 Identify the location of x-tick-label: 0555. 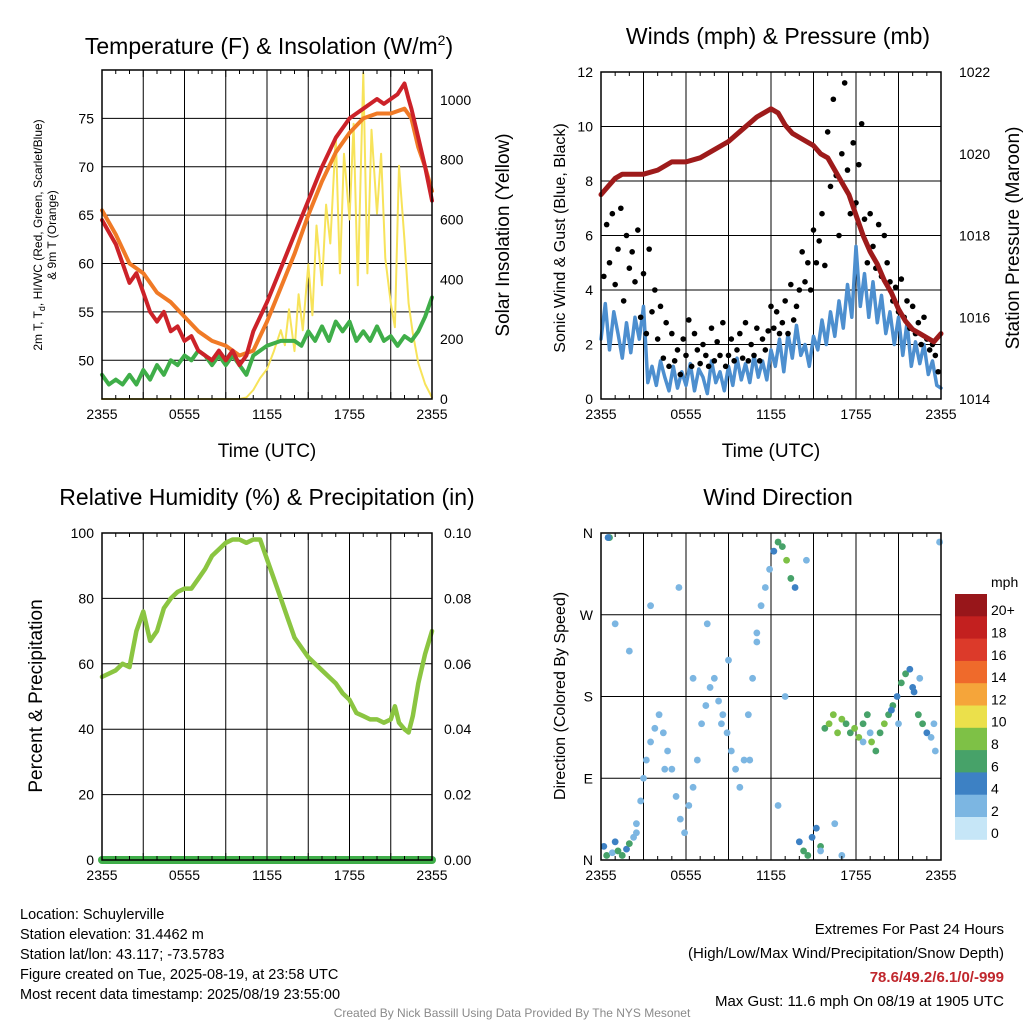
(685, 875).